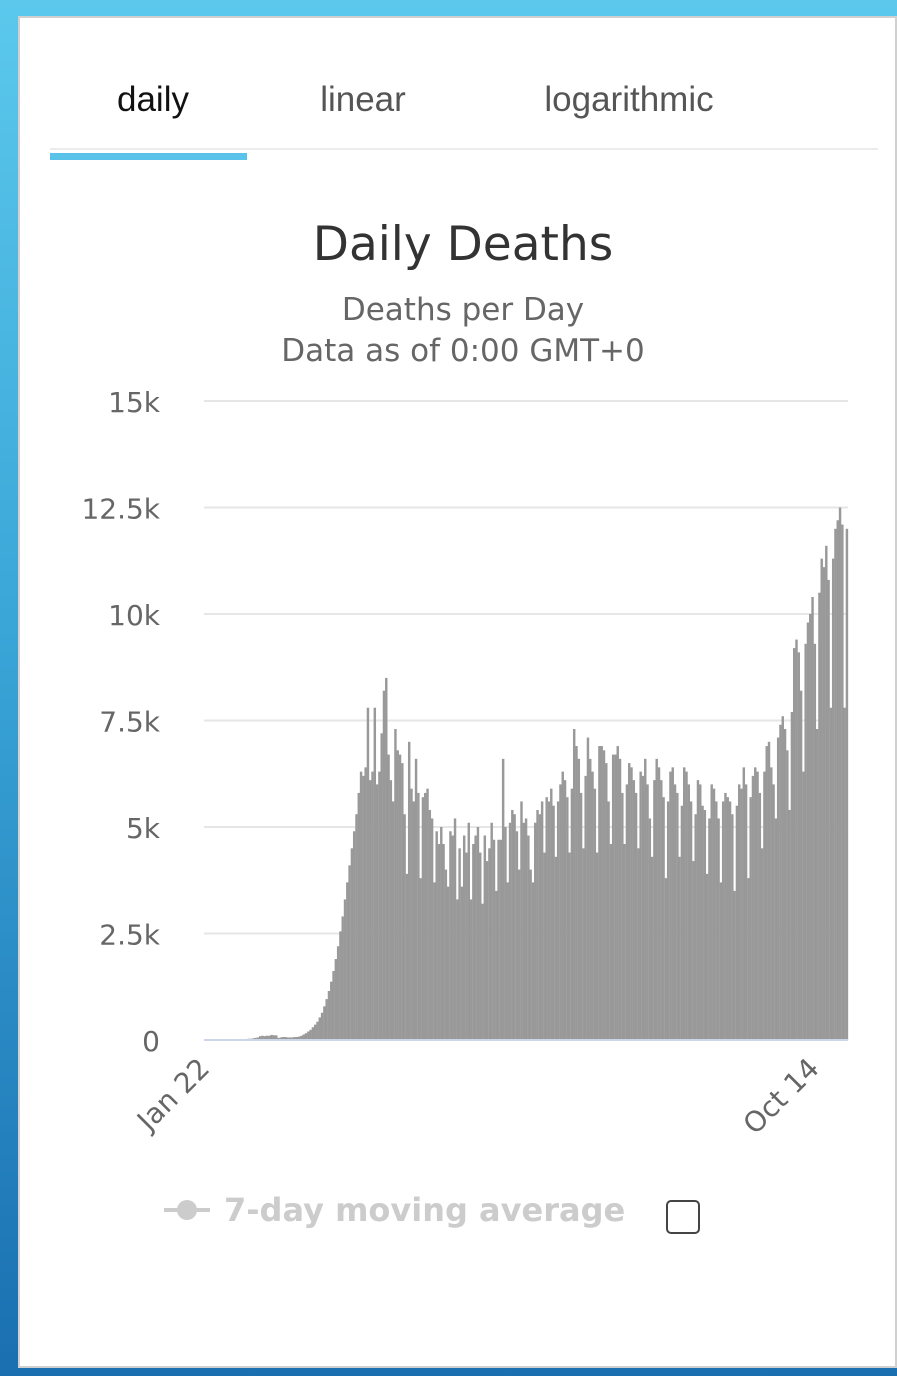  Describe the element at coordinates (683, 1217) in the screenshot. I see `moving-average-checkbox` at that location.